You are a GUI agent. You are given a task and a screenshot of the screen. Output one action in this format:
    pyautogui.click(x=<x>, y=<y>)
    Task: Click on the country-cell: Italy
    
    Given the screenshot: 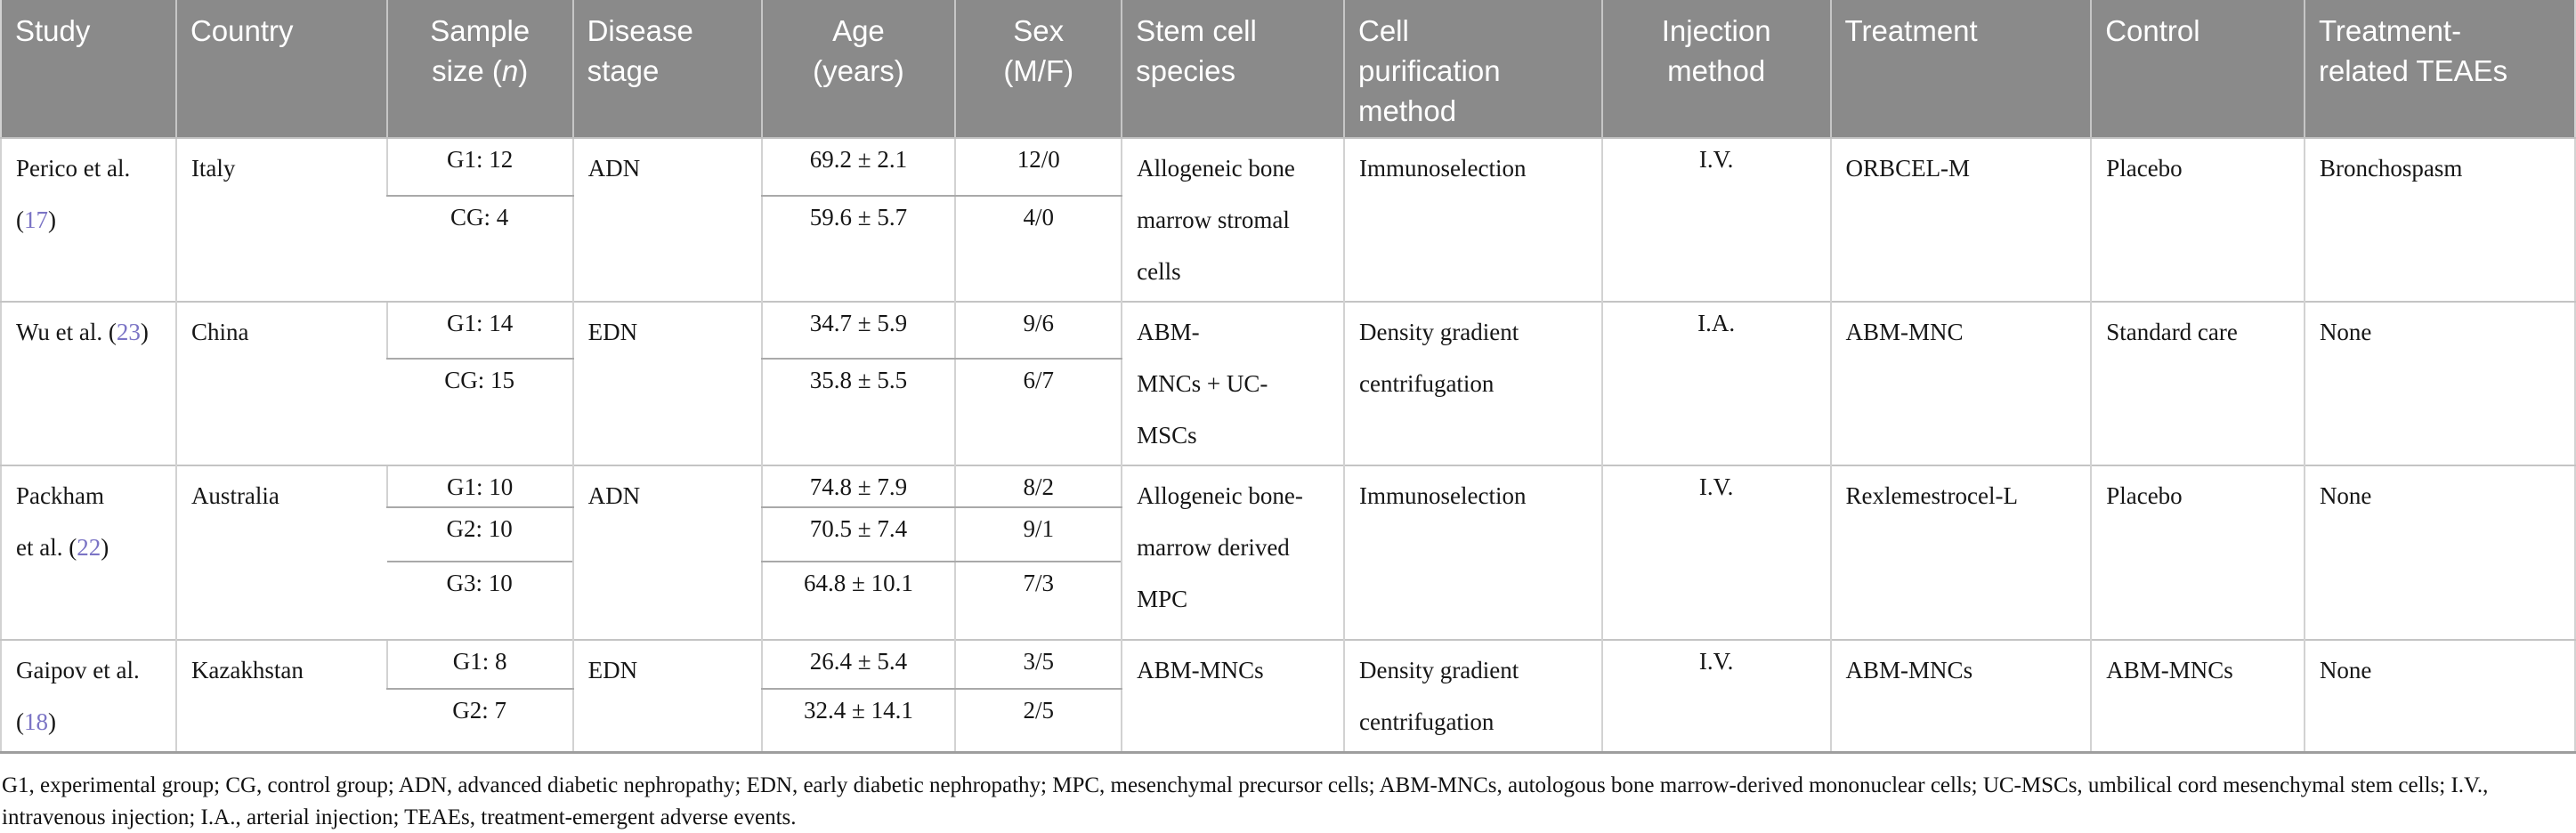 What is the action you would take?
    pyautogui.click(x=280, y=219)
    